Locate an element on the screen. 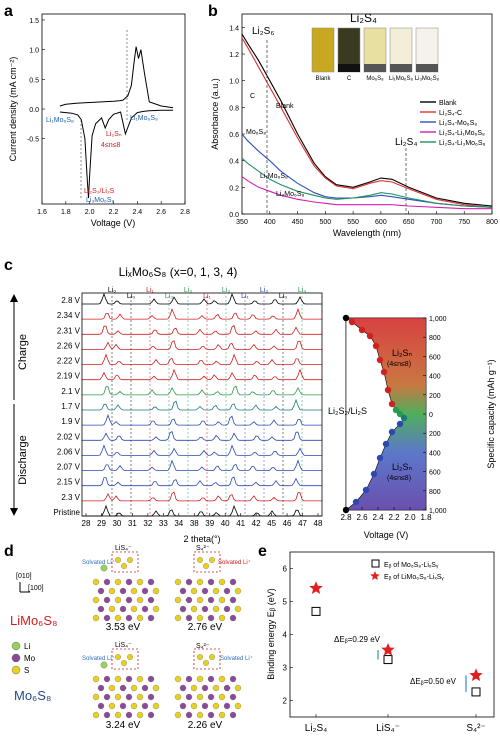  e-legend-star is located at coordinates (375, 575).